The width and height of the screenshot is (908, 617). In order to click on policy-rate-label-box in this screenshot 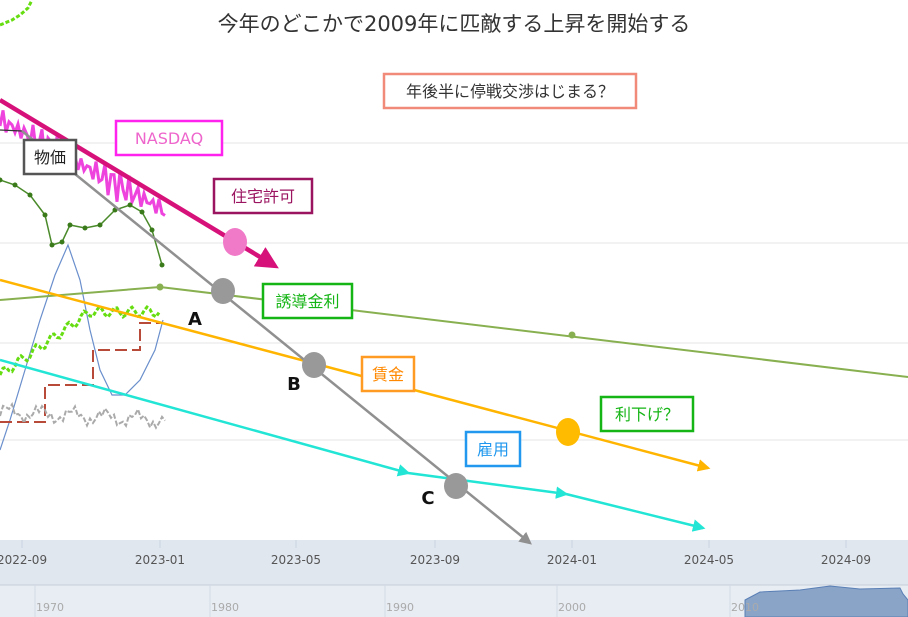, I will do `click(307, 301)`.